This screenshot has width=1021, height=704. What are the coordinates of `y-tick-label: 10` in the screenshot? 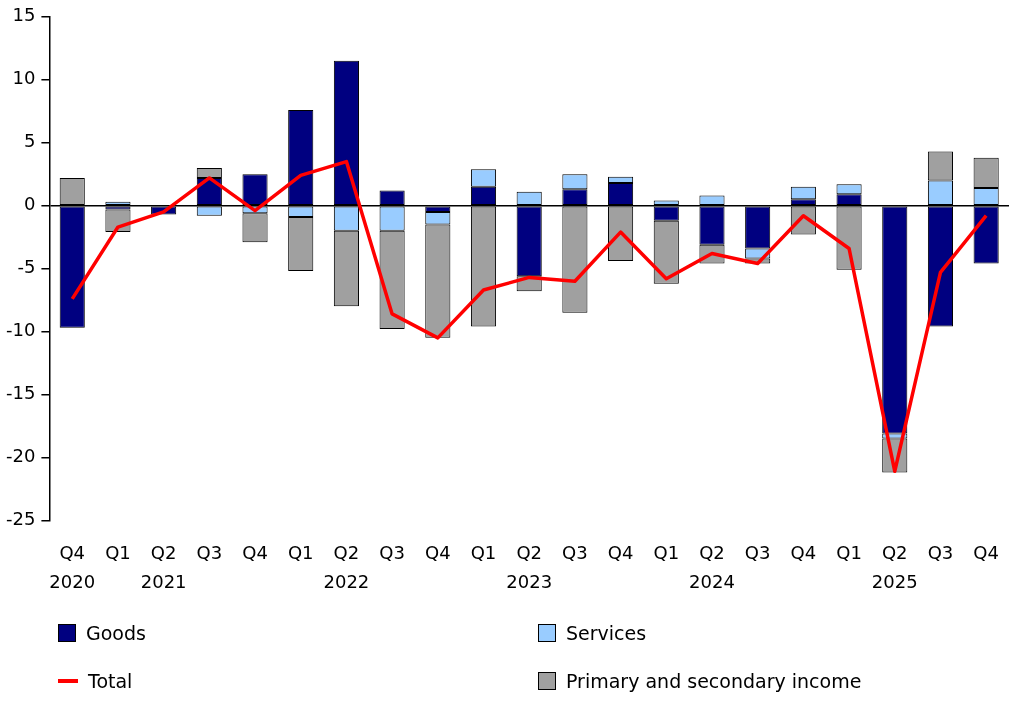 It's located at (24, 78).